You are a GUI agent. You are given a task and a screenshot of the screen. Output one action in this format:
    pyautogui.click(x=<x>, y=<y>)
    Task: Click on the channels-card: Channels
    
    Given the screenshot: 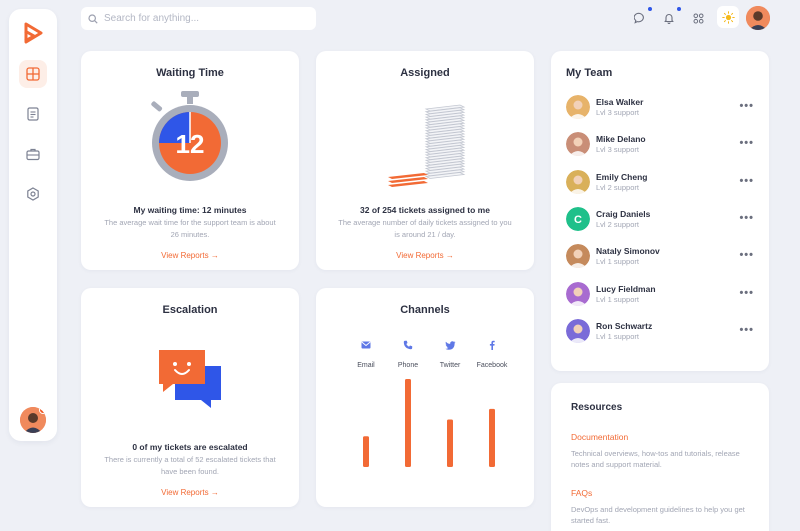 What is the action you would take?
    pyautogui.click(x=425, y=397)
    